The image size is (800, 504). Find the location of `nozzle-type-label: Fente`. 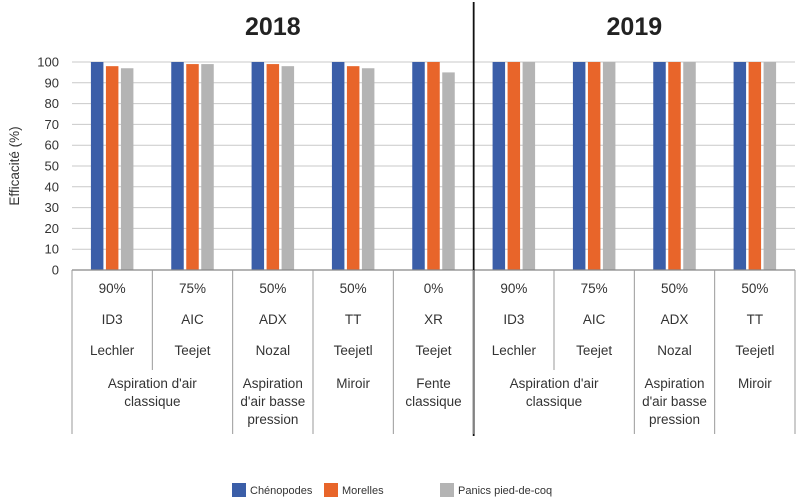

nozzle-type-label: Fente is located at coordinates (433, 383).